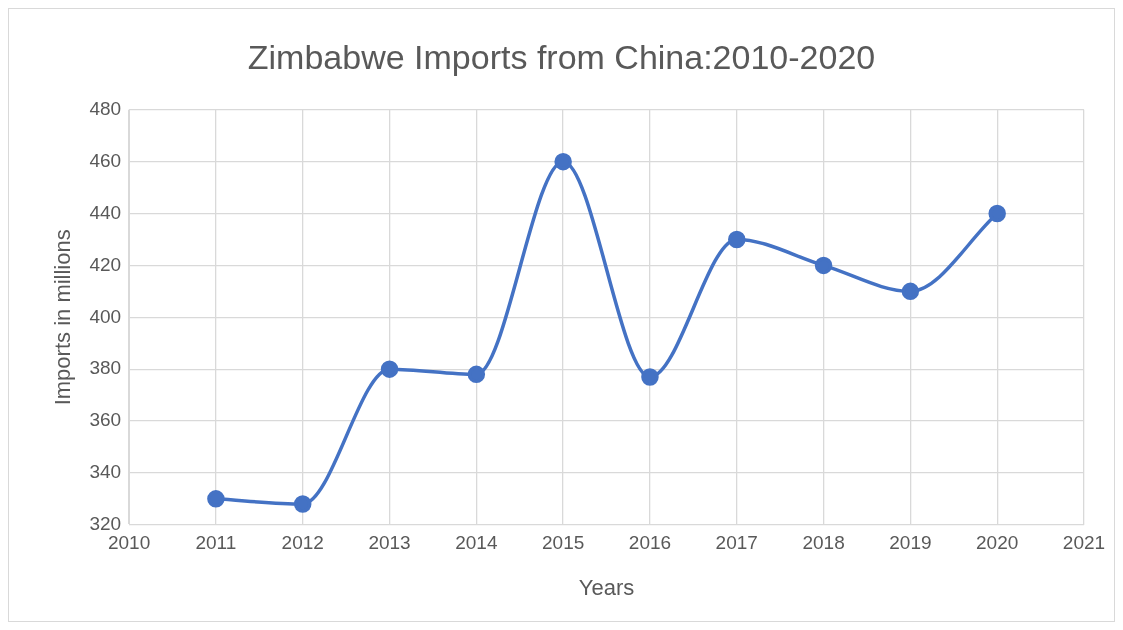 The height and width of the screenshot is (630, 1123). What do you see at coordinates (606, 587) in the screenshot?
I see `x-axis-title: Years` at bounding box center [606, 587].